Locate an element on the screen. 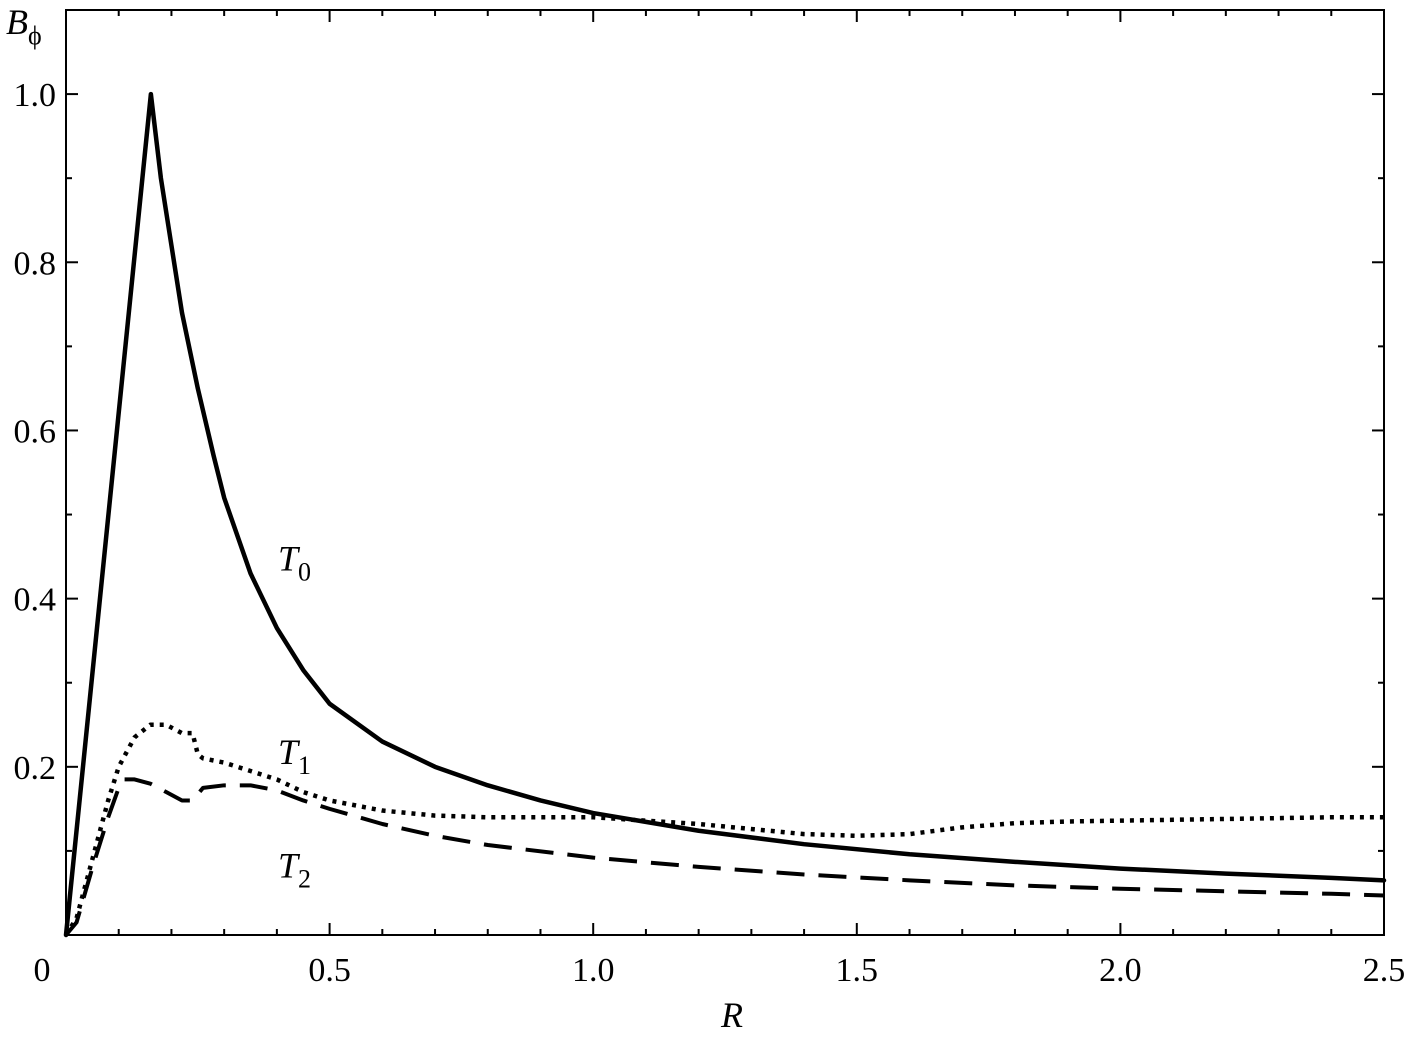  series-label-t1: T1 is located at coordinates (294, 756).